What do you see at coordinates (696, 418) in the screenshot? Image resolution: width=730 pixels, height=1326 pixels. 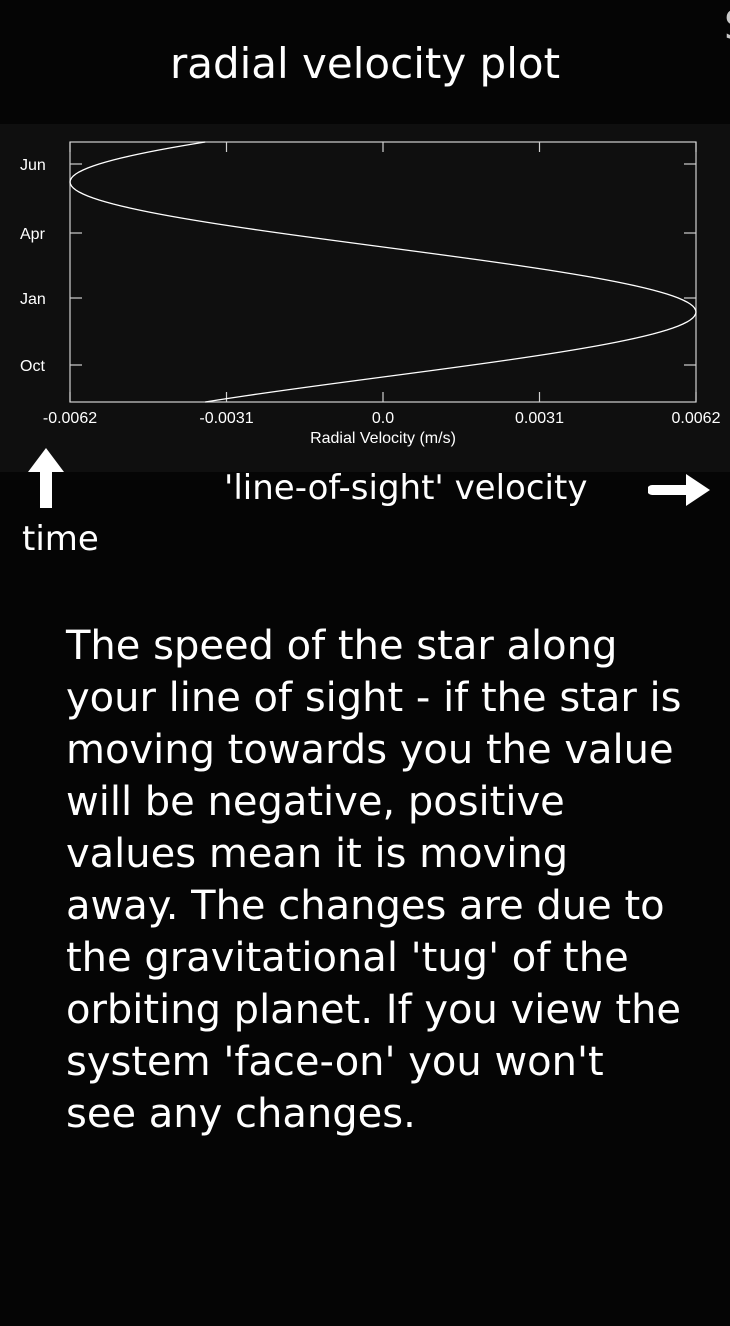 I see `x-tick-label: 0.0062` at bounding box center [696, 418].